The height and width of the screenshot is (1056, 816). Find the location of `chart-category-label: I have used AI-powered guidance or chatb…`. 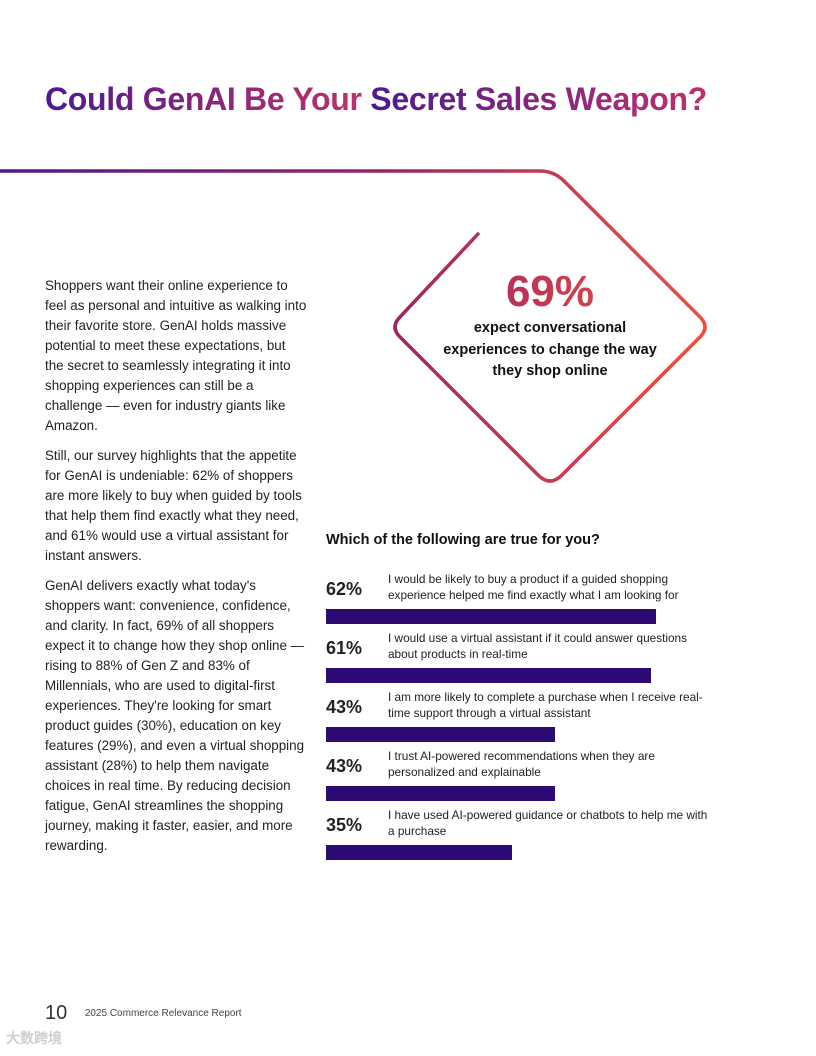

chart-category-label: I have used AI-powered guidance or chatb… is located at coordinates (548, 823).